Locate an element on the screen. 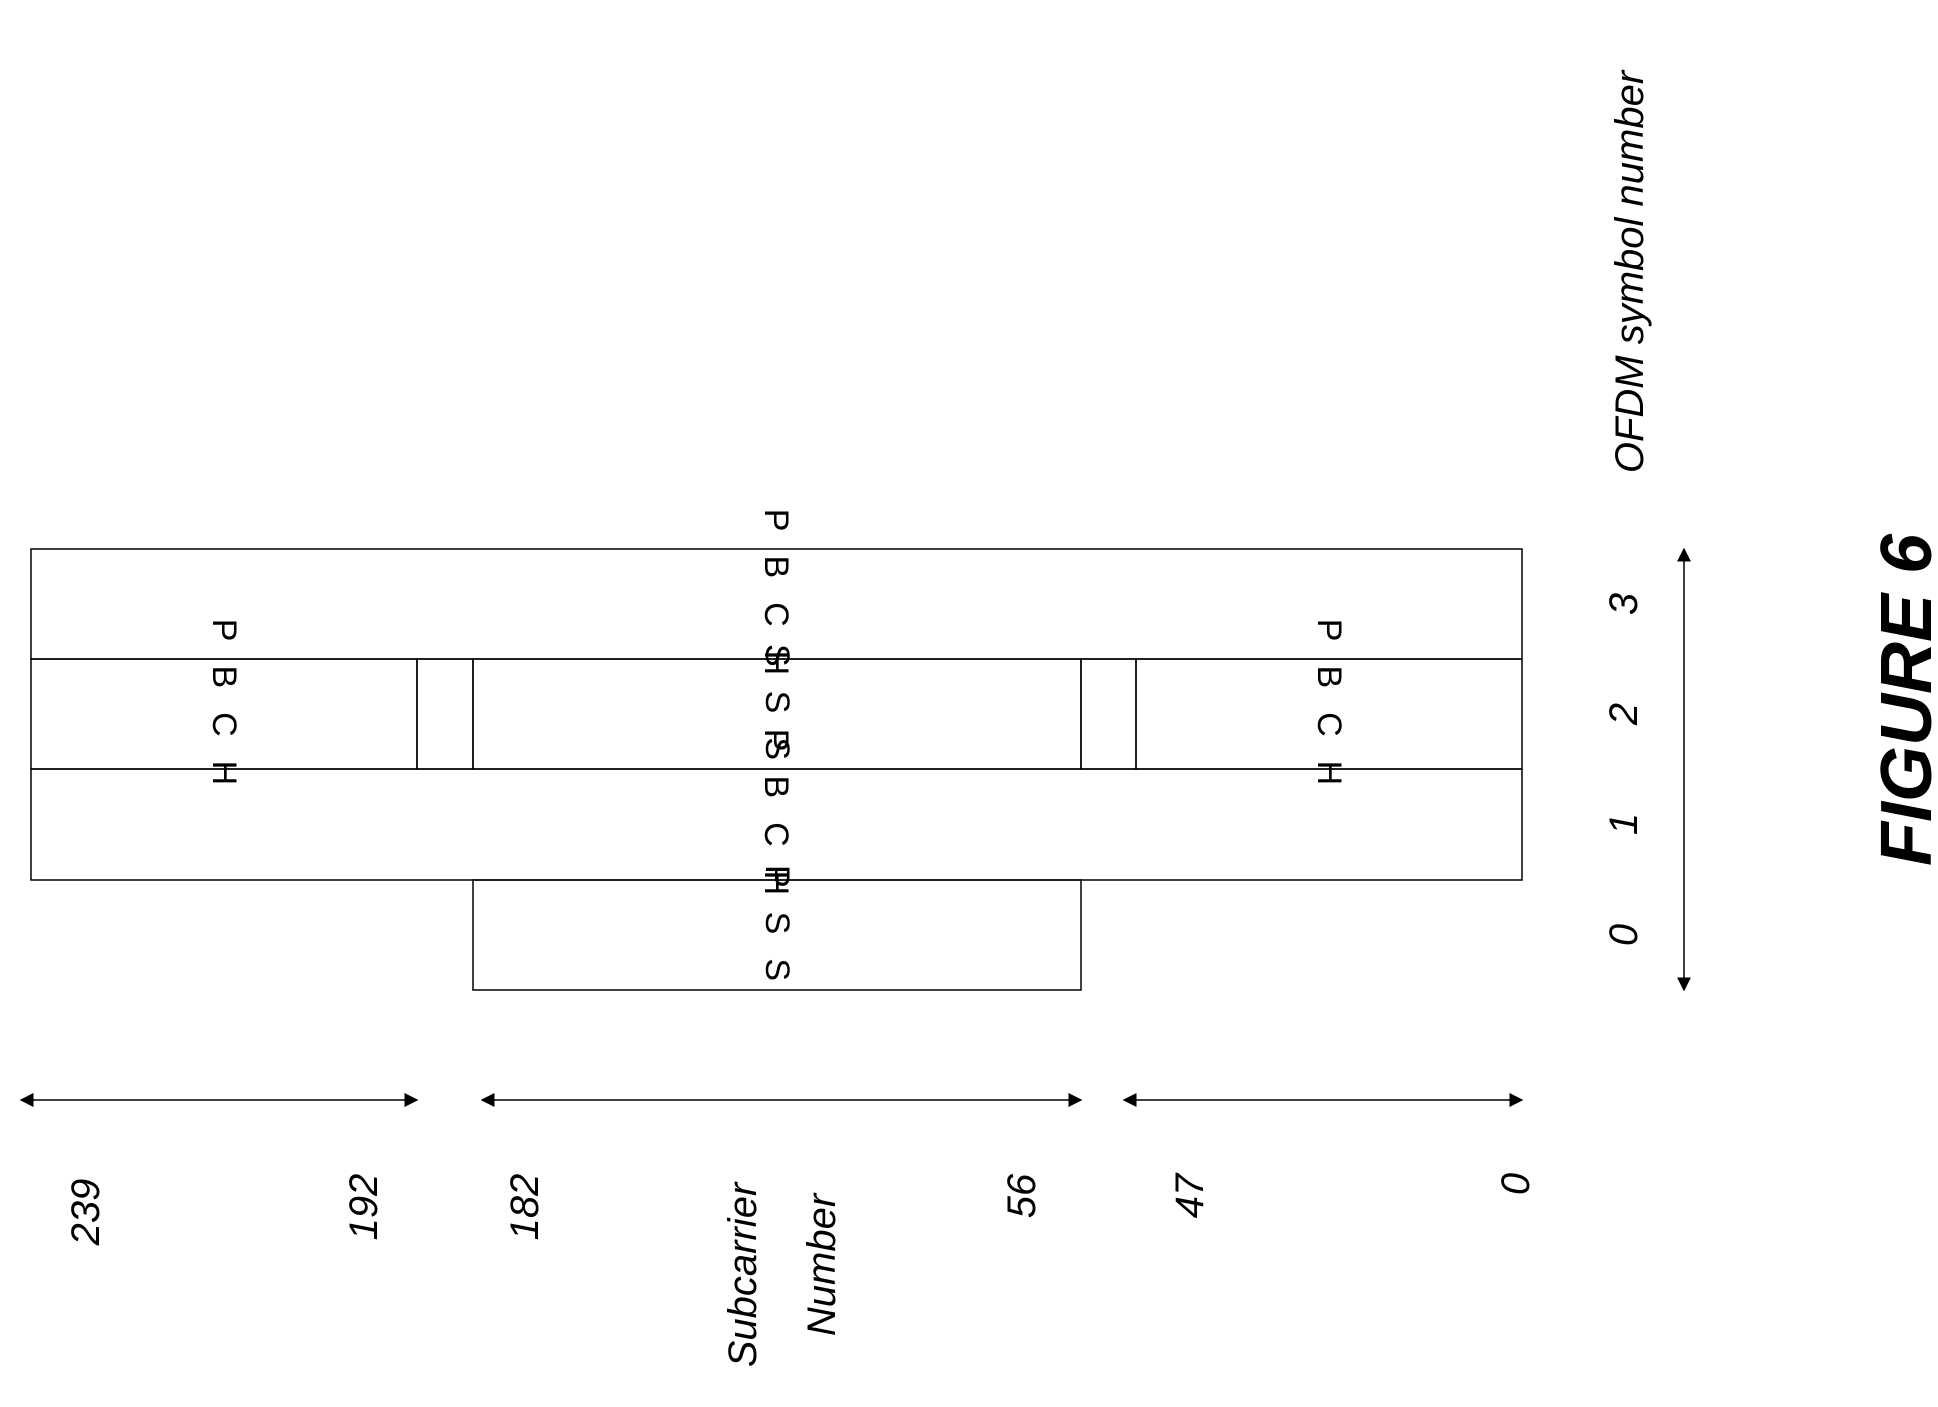  pbch-label-symbol-3: PBCH is located at coordinates (776, 604).